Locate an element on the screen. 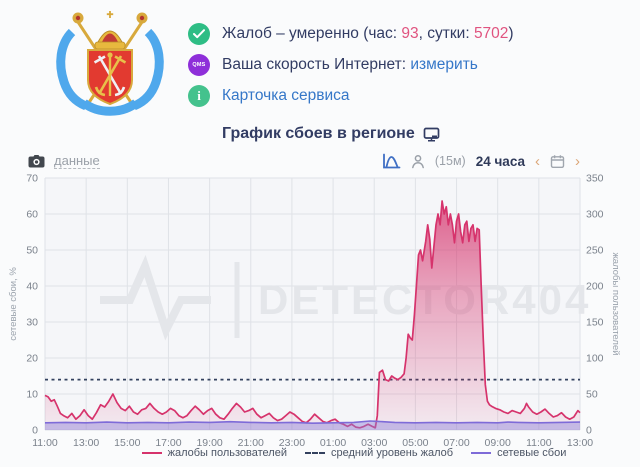 The height and width of the screenshot is (467, 640). ribbon-right is located at coordinates (148, 69).